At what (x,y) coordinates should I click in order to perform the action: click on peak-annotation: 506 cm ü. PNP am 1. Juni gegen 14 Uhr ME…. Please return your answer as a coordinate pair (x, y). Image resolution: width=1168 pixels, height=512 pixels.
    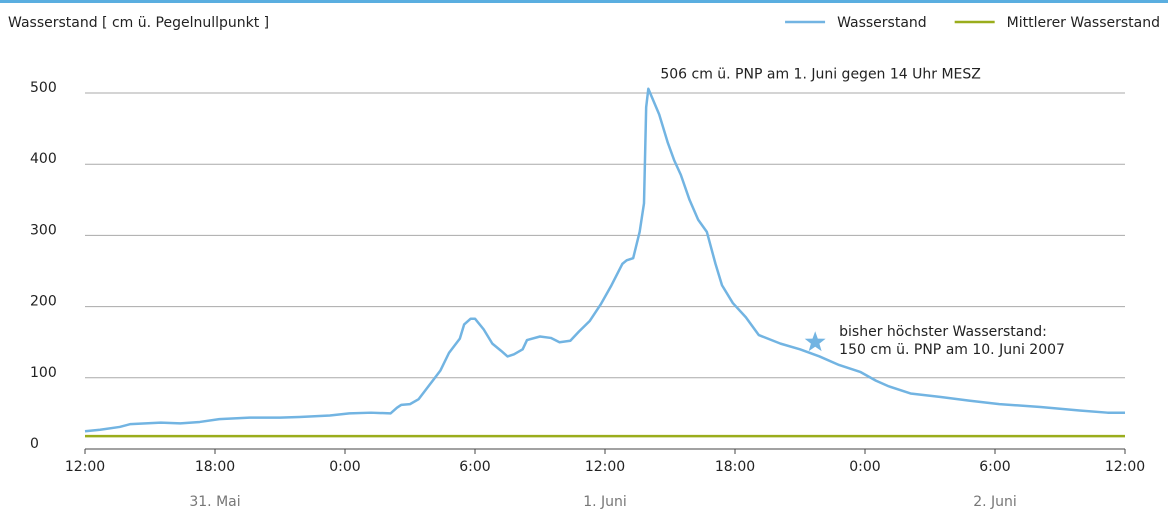
    Looking at the image, I should click on (820, 75).